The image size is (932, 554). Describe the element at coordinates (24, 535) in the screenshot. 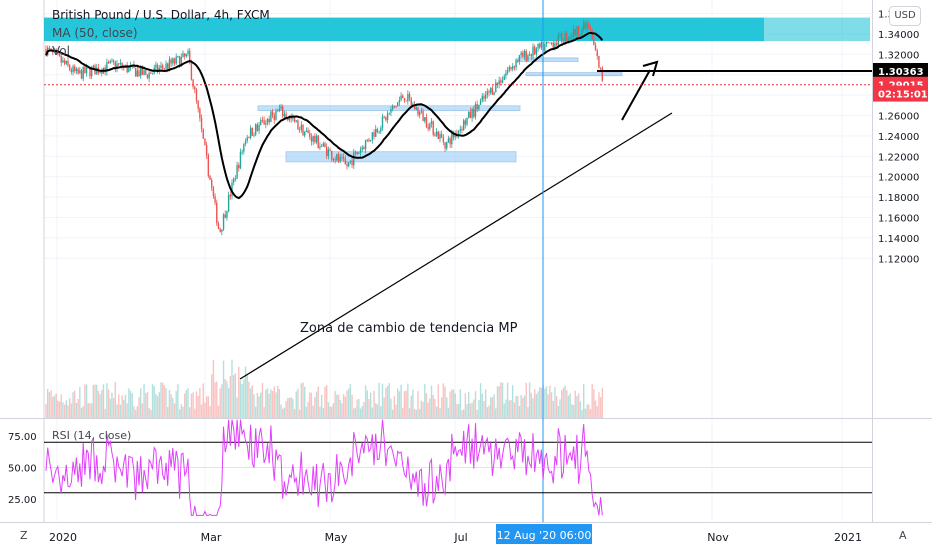

I see `zoom-toggle-button: Z` at that location.